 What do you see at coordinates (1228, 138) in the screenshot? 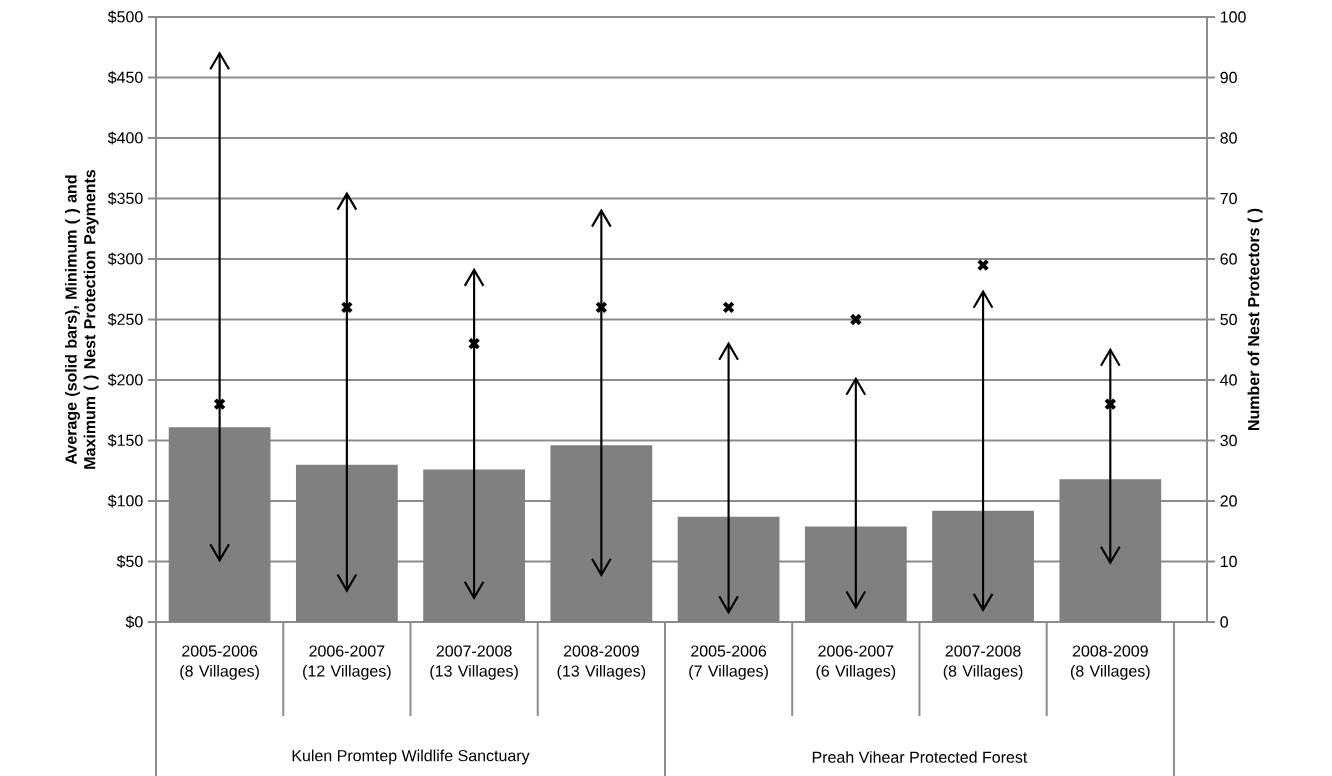
I see `y2-tick-label: 80` at bounding box center [1228, 138].